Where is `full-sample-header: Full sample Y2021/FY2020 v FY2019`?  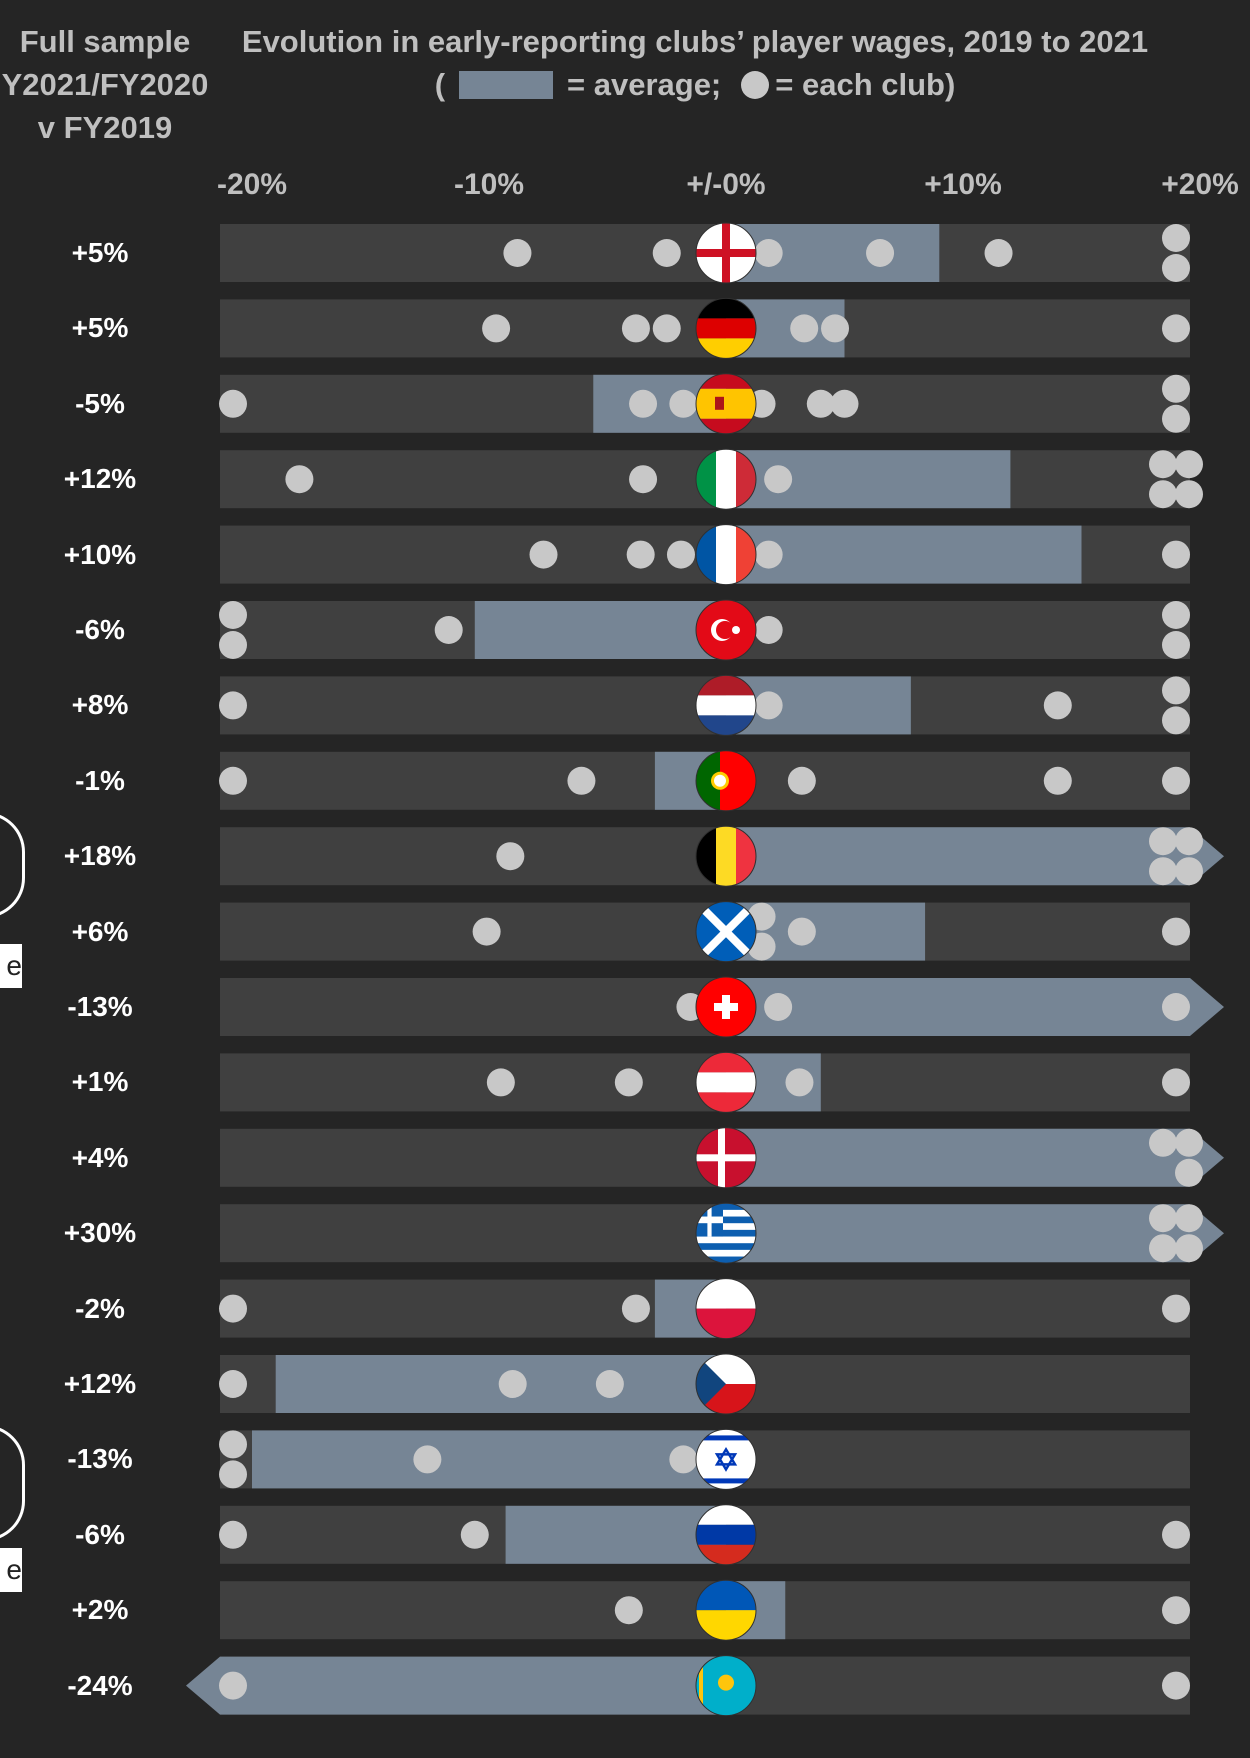
full-sample-header: Full sample Y2021/FY2020 v FY2019 is located at coordinates (105, 84).